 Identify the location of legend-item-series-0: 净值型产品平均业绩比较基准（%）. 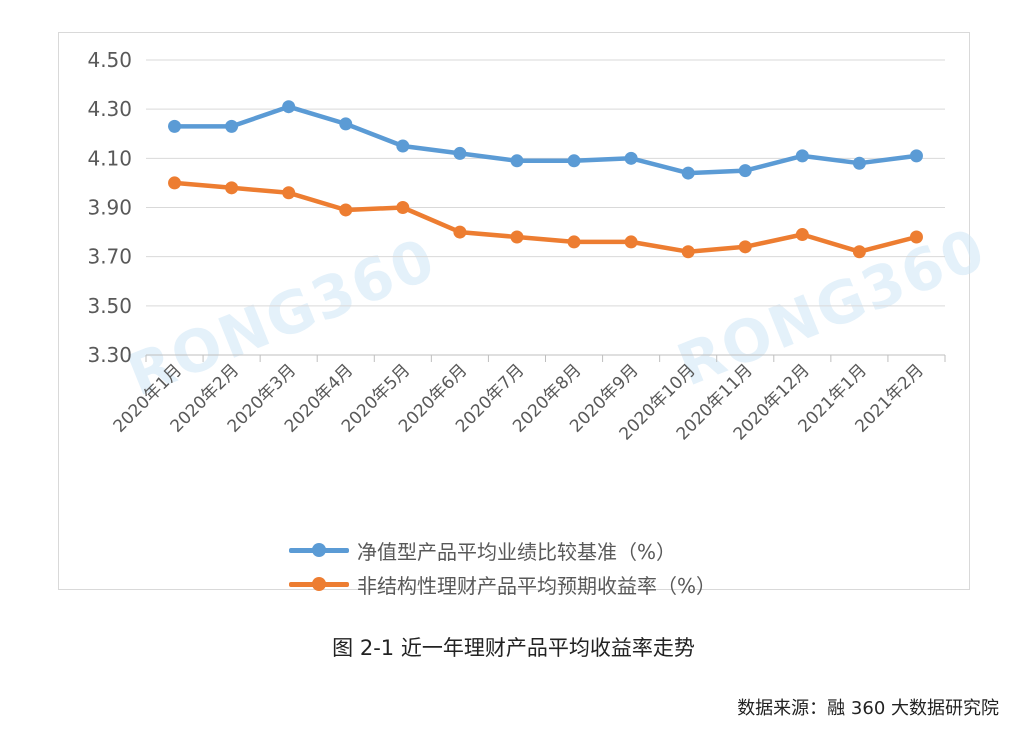
(502, 550).